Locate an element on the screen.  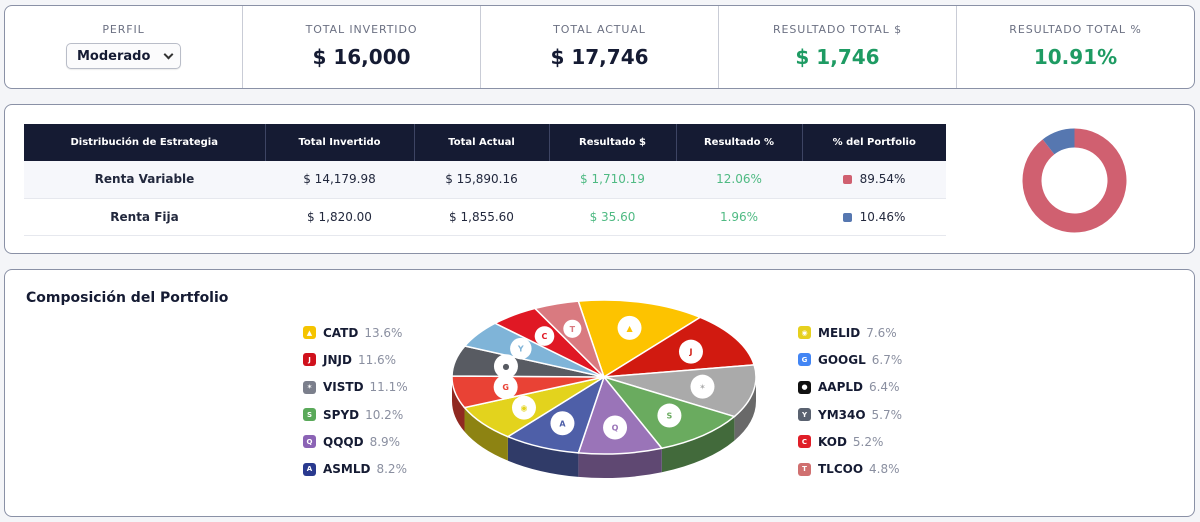
pie-logo-glyph: G is located at coordinates (505, 387).